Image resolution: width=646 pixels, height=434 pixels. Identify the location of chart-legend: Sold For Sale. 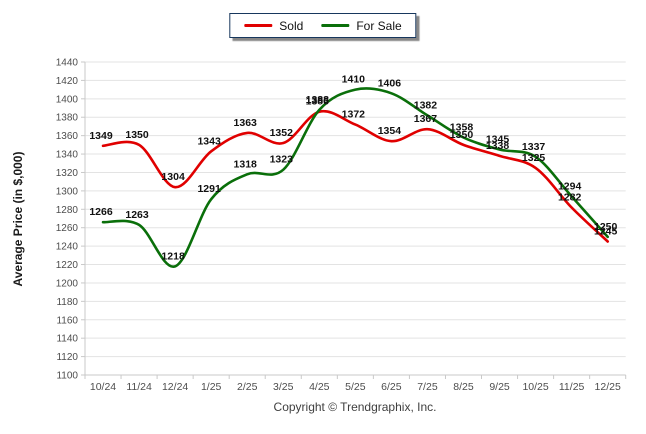
(323, 25).